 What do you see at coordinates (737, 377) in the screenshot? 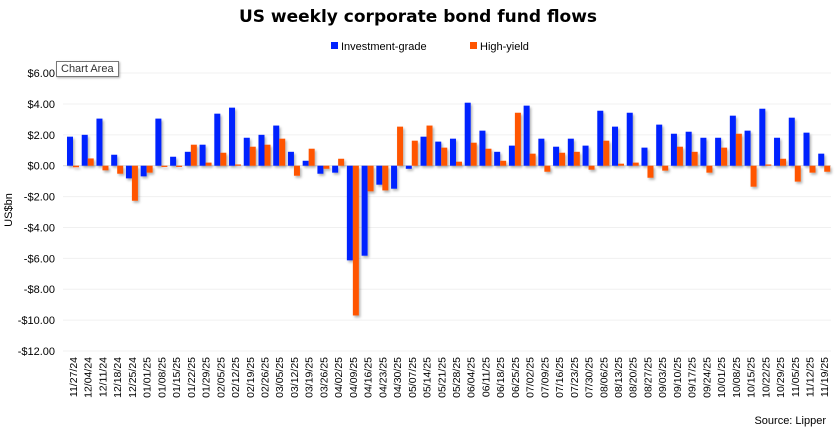
I see `x-tick-label: 10/08/25` at bounding box center [737, 377].